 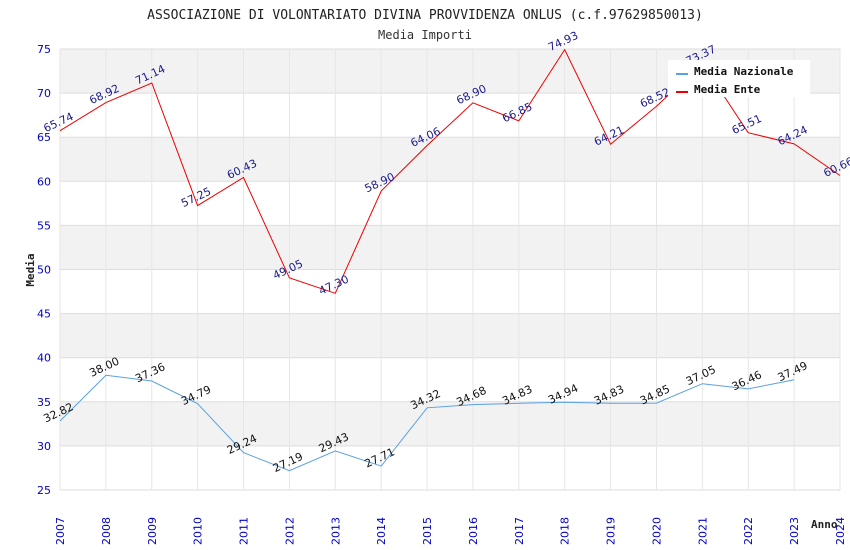 I want to click on x-tick-label: 2015, so click(x=427, y=531).